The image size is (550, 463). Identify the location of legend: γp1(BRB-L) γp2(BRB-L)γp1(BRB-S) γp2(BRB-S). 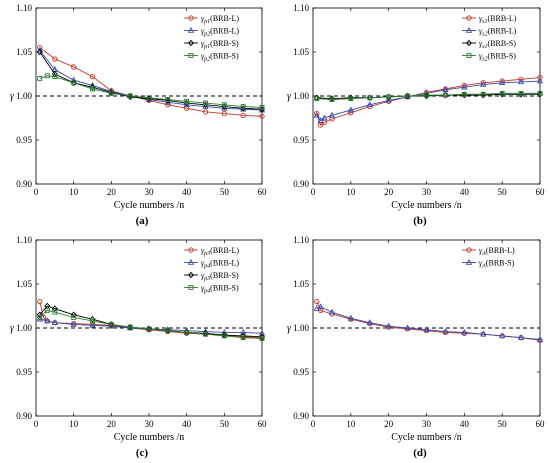
(211, 38).